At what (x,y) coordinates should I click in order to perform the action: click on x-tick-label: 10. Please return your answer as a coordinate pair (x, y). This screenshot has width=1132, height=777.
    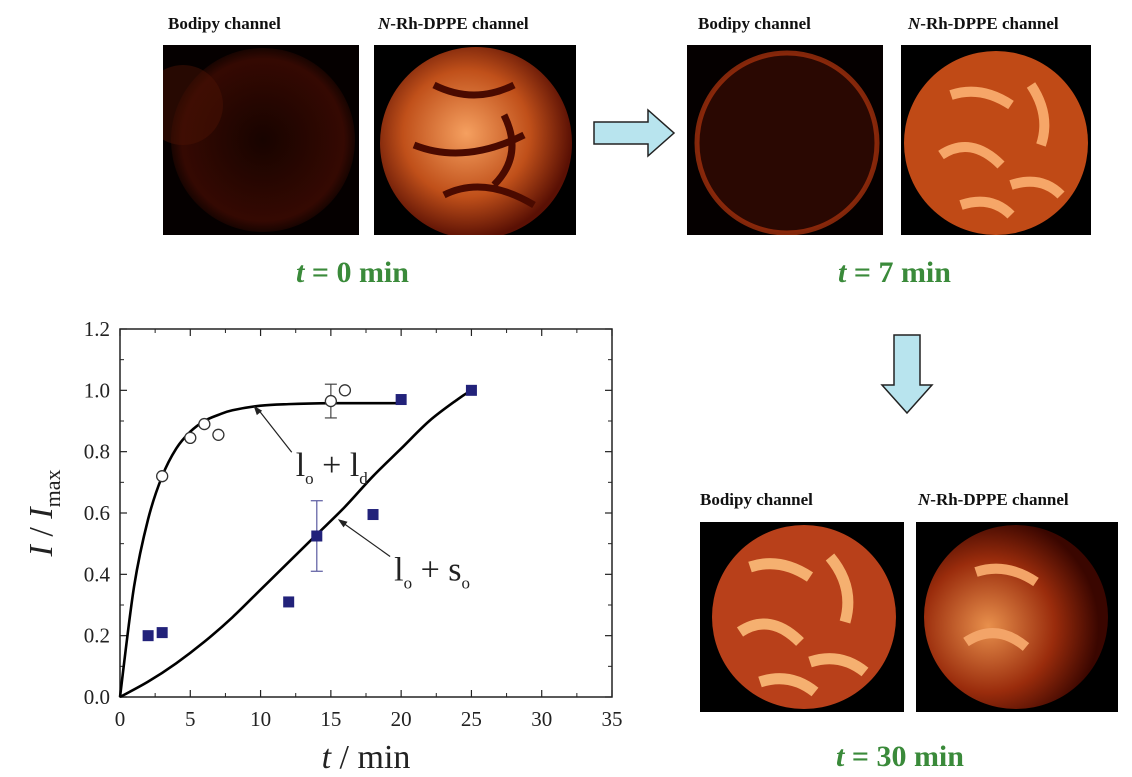
    Looking at the image, I should click on (260, 719).